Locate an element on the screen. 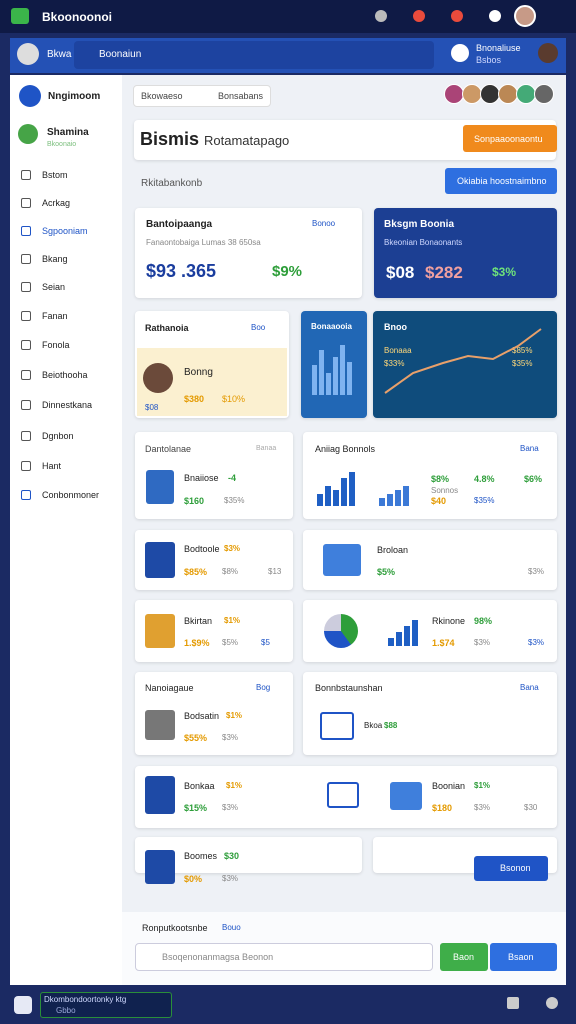  green-button is located at coordinates (464, 957).